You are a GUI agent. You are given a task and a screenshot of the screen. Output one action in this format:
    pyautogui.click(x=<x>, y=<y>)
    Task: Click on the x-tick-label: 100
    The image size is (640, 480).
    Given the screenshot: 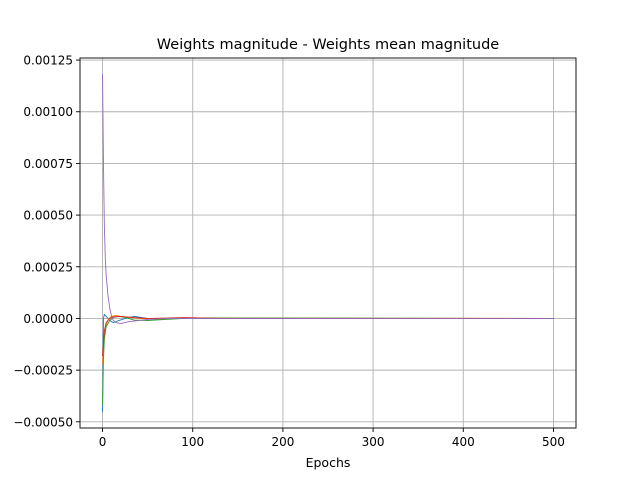 What is the action you would take?
    pyautogui.click(x=192, y=442)
    